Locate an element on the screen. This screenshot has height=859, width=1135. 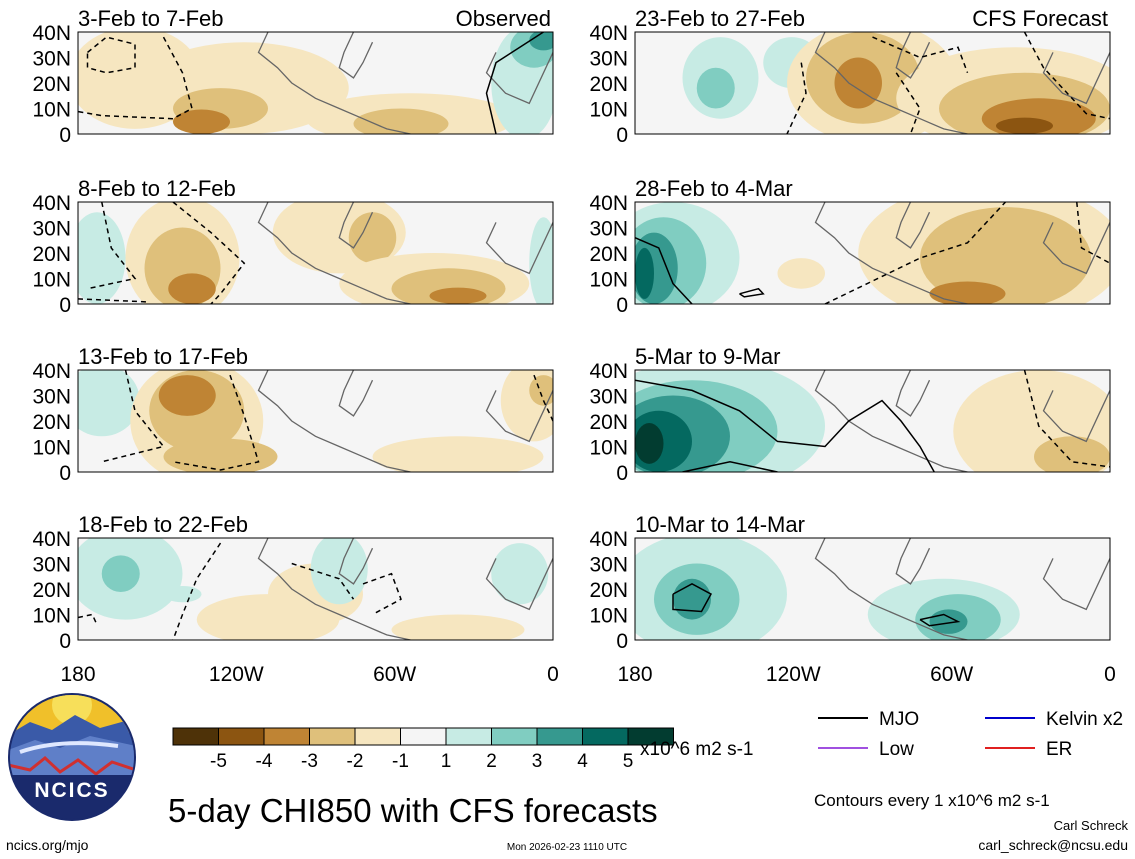
colorbar-level: 4 is located at coordinates (582, 761).